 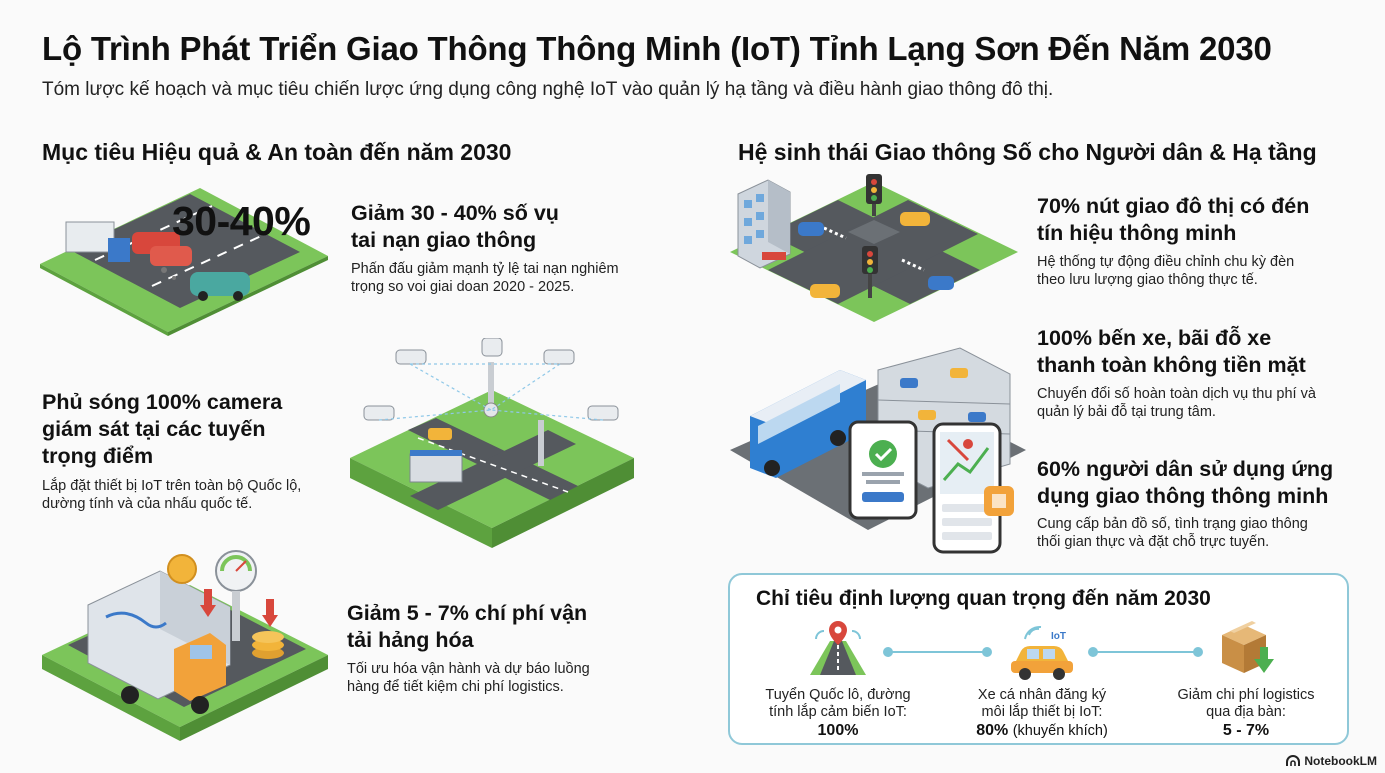 I want to click on kpi-value: 100%, so click(x=838, y=730).